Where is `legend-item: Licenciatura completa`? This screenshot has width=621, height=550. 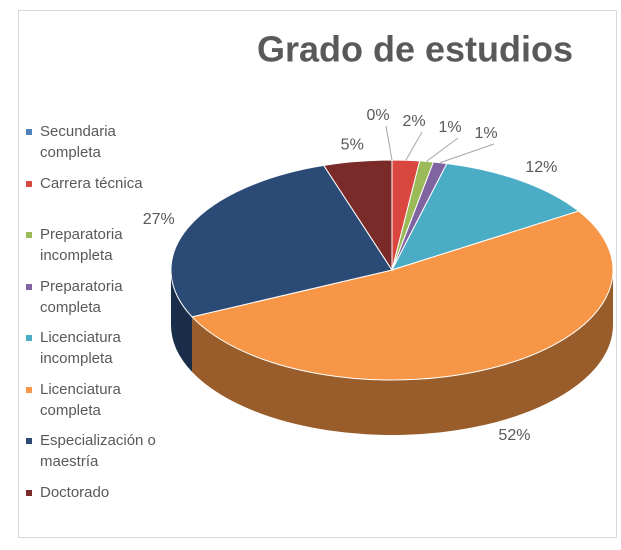
legend-item: Licenciatura completa is located at coordinates (96, 405).